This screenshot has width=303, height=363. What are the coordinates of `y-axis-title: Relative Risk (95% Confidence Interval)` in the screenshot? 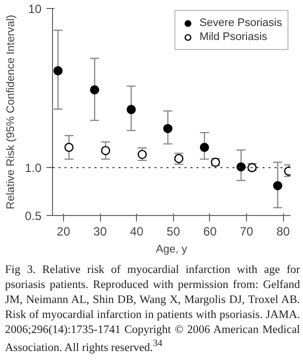 It's located at (10, 112).